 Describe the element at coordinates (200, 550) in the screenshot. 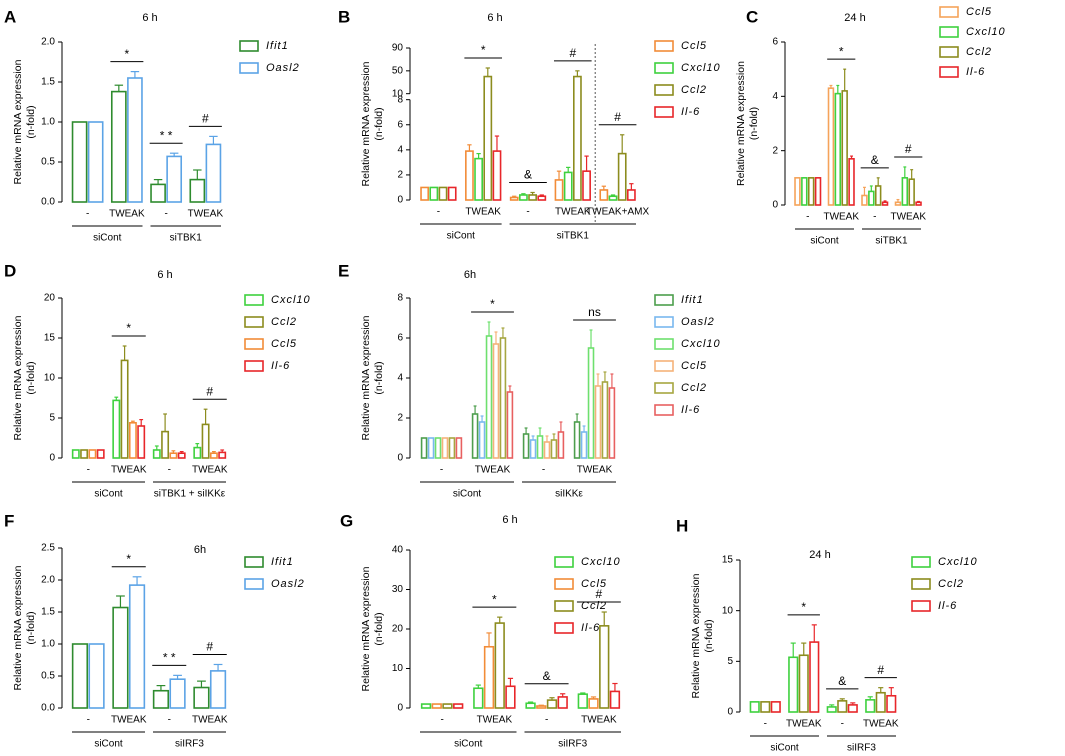

I see `chart-title: 6h` at that location.